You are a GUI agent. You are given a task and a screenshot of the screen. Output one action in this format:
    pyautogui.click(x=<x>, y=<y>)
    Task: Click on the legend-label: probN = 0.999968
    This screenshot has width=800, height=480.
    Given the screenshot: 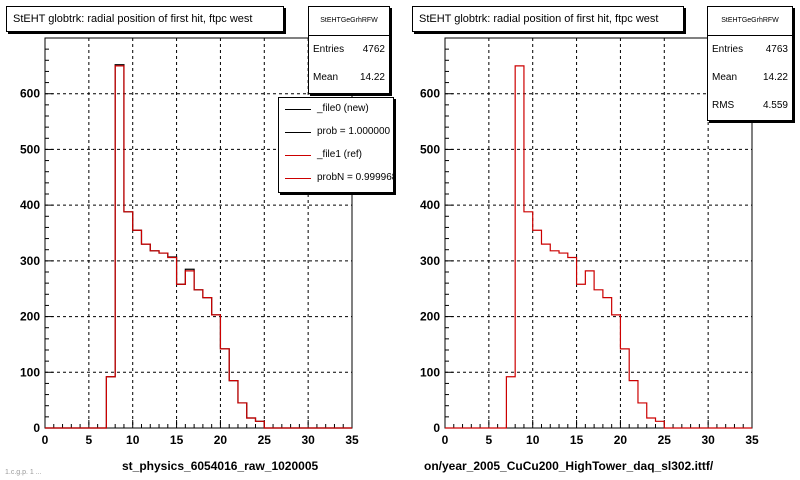 What is the action you would take?
    pyautogui.click(x=355, y=177)
    